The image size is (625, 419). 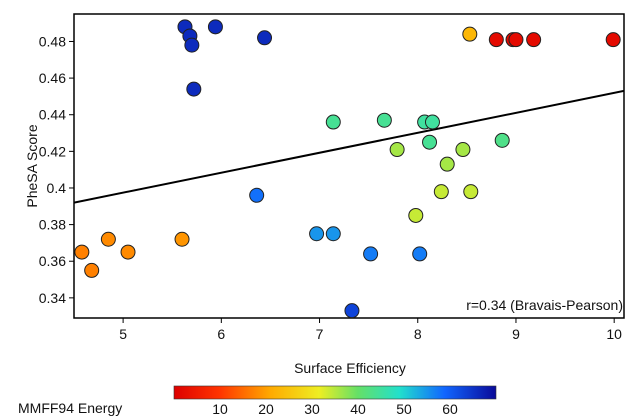 What do you see at coordinates (52, 151) in the screenshot?
I see `y-tick-label: 0.42` at bounding box center [52, 151].